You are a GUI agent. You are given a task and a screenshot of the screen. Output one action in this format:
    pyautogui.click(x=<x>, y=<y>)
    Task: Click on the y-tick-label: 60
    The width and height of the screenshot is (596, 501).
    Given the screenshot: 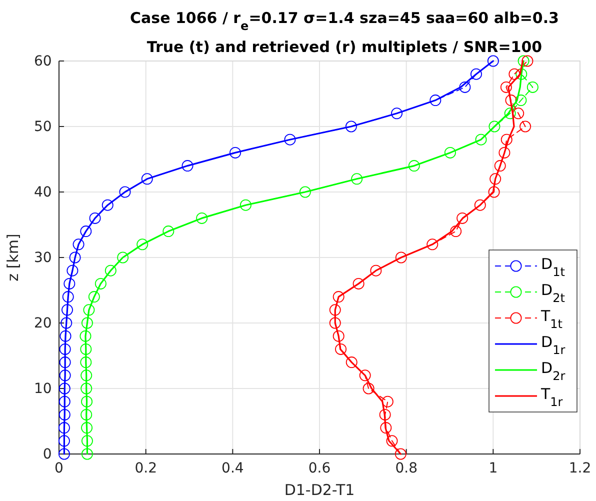 What is the action you would take?
    pyautogui.click(x=43, y=61)
    